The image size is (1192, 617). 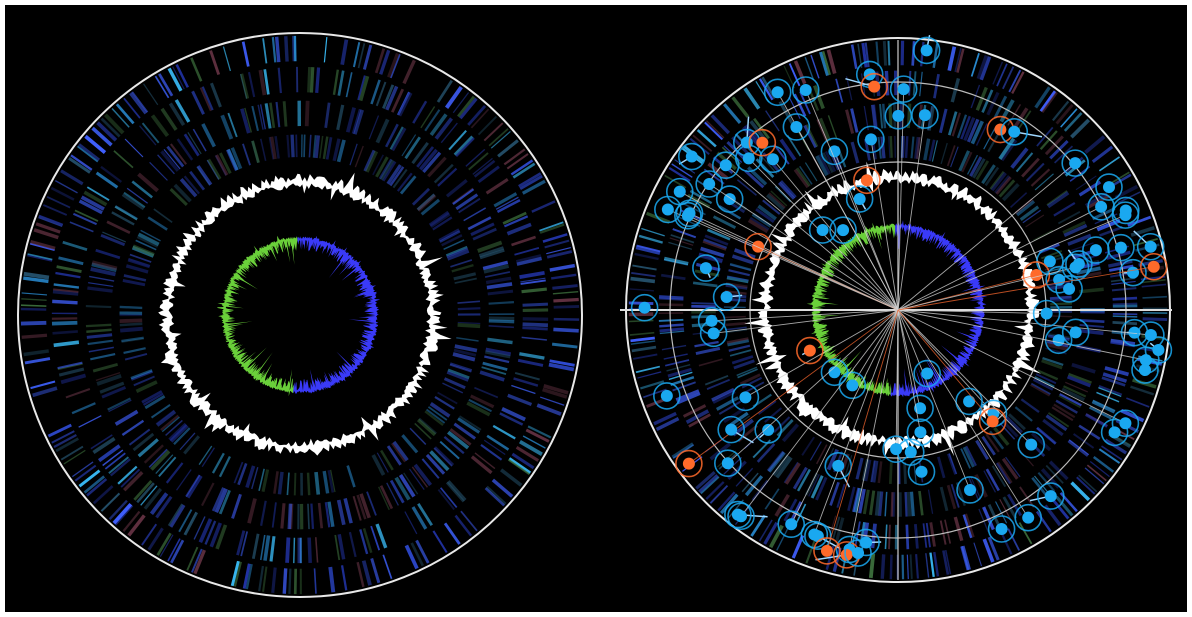 I want to click on inner-ring-blue, so click(x=939, y=309).